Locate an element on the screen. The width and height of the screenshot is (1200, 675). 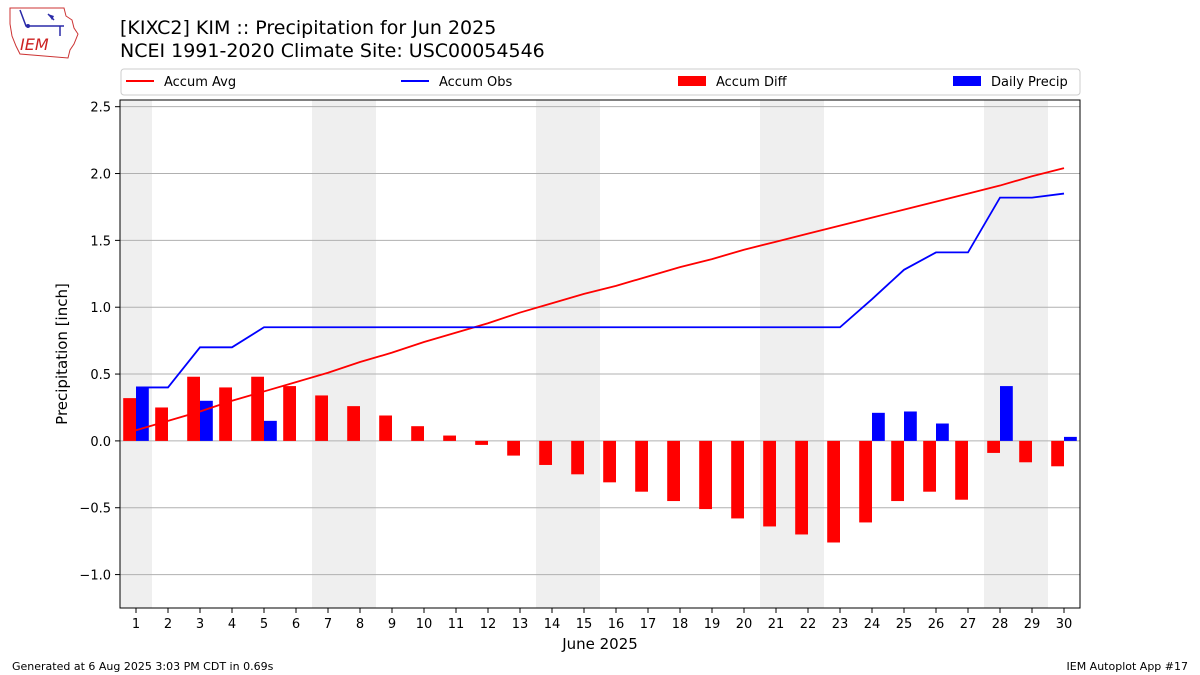
iem-logo: IEM is located at coordinates (44, 33).